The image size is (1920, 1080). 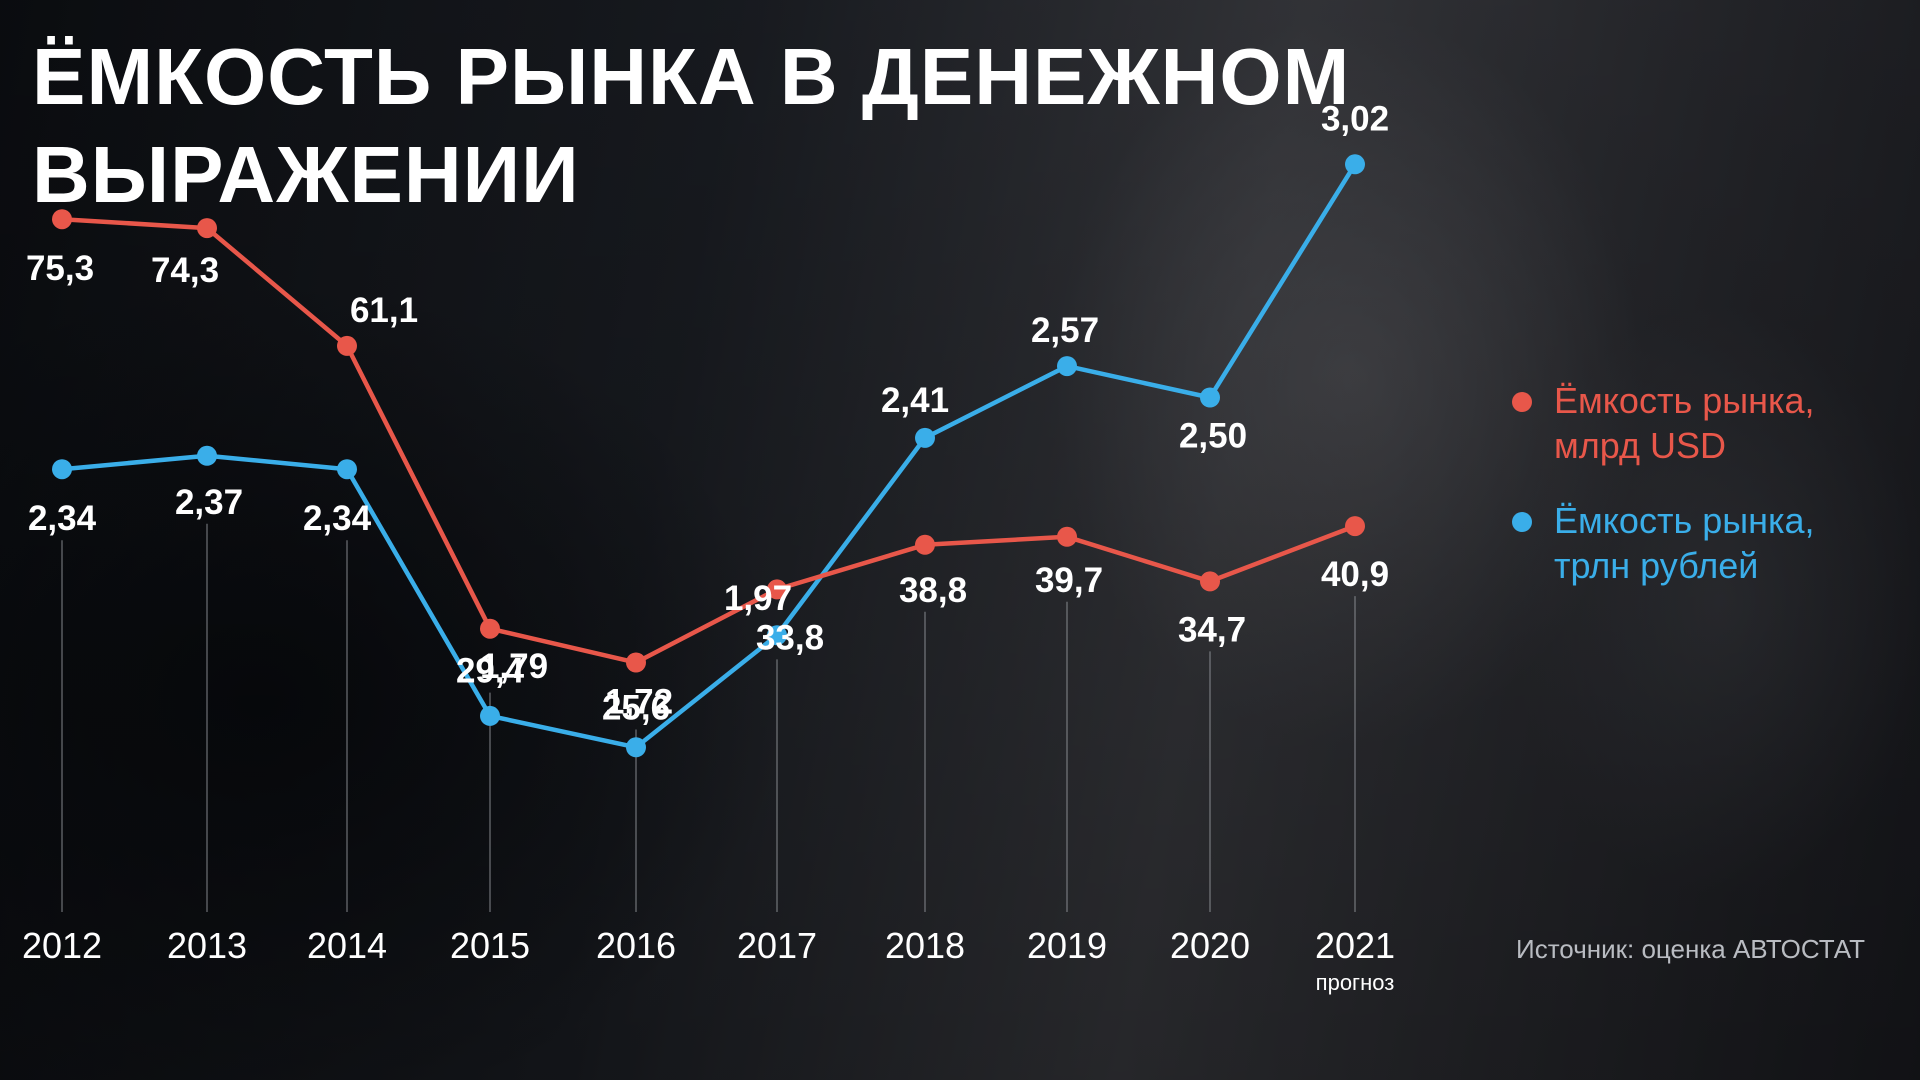 I want to click on x-tick-label-2015: 2015, so click(x=490, y=945).